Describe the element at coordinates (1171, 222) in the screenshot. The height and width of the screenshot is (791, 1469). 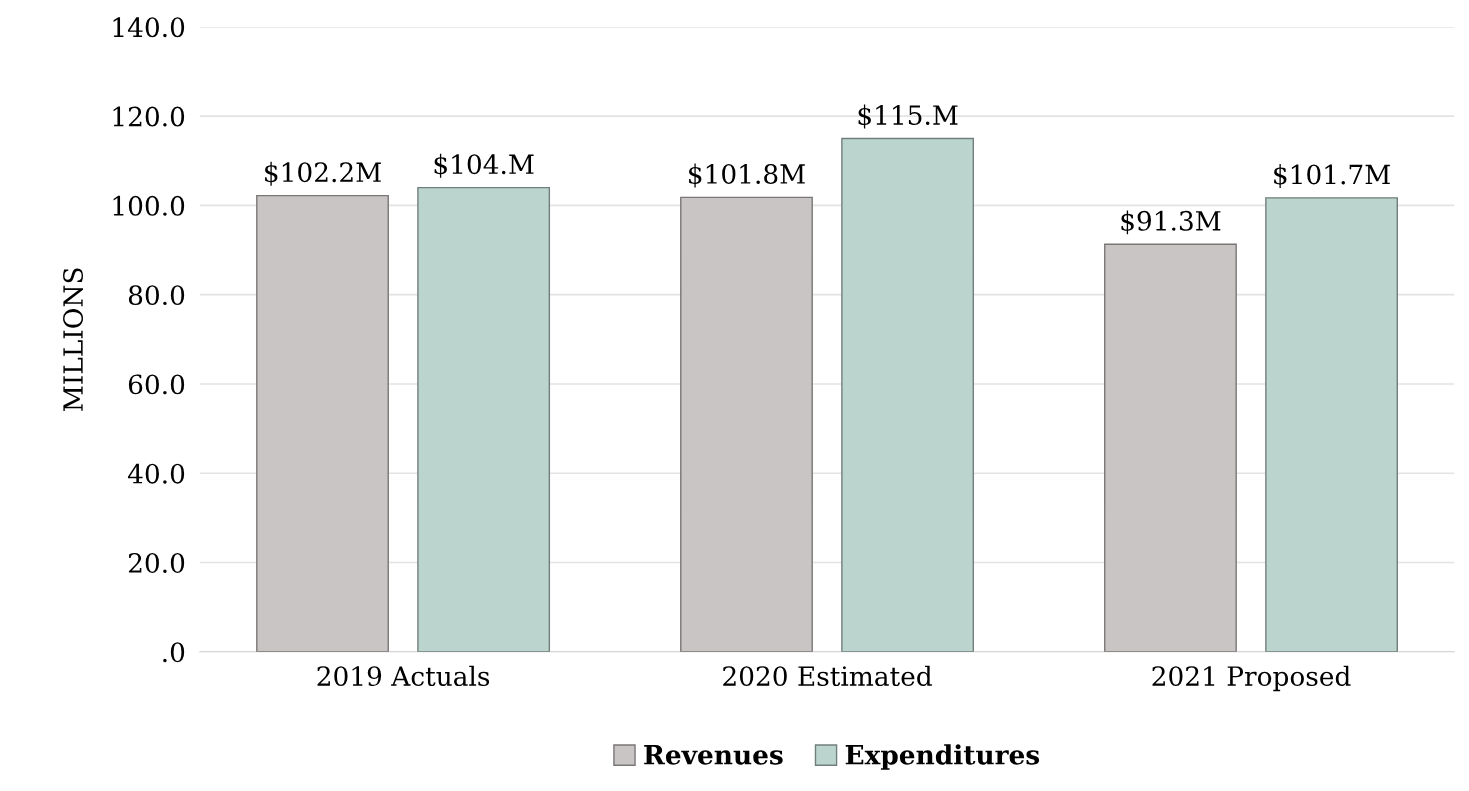
I see `data-label: $91.3M` at that location.